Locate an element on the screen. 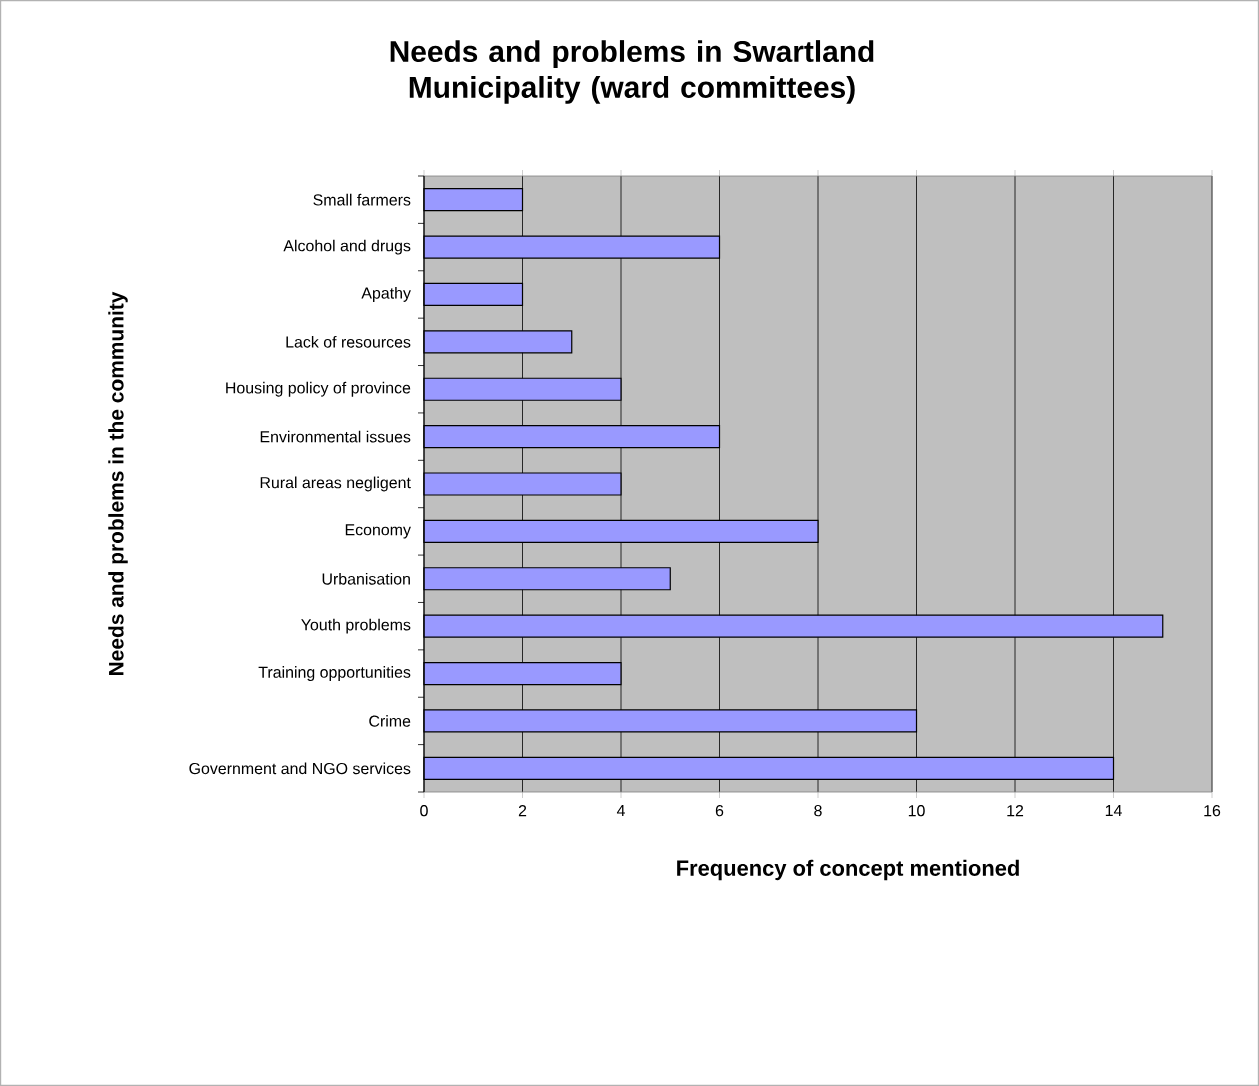 This screenshot has width=1259, height=1086. chart-title: Needs and problems in Swartland Municipality (ward committees) is located at coordinates (632, 72).